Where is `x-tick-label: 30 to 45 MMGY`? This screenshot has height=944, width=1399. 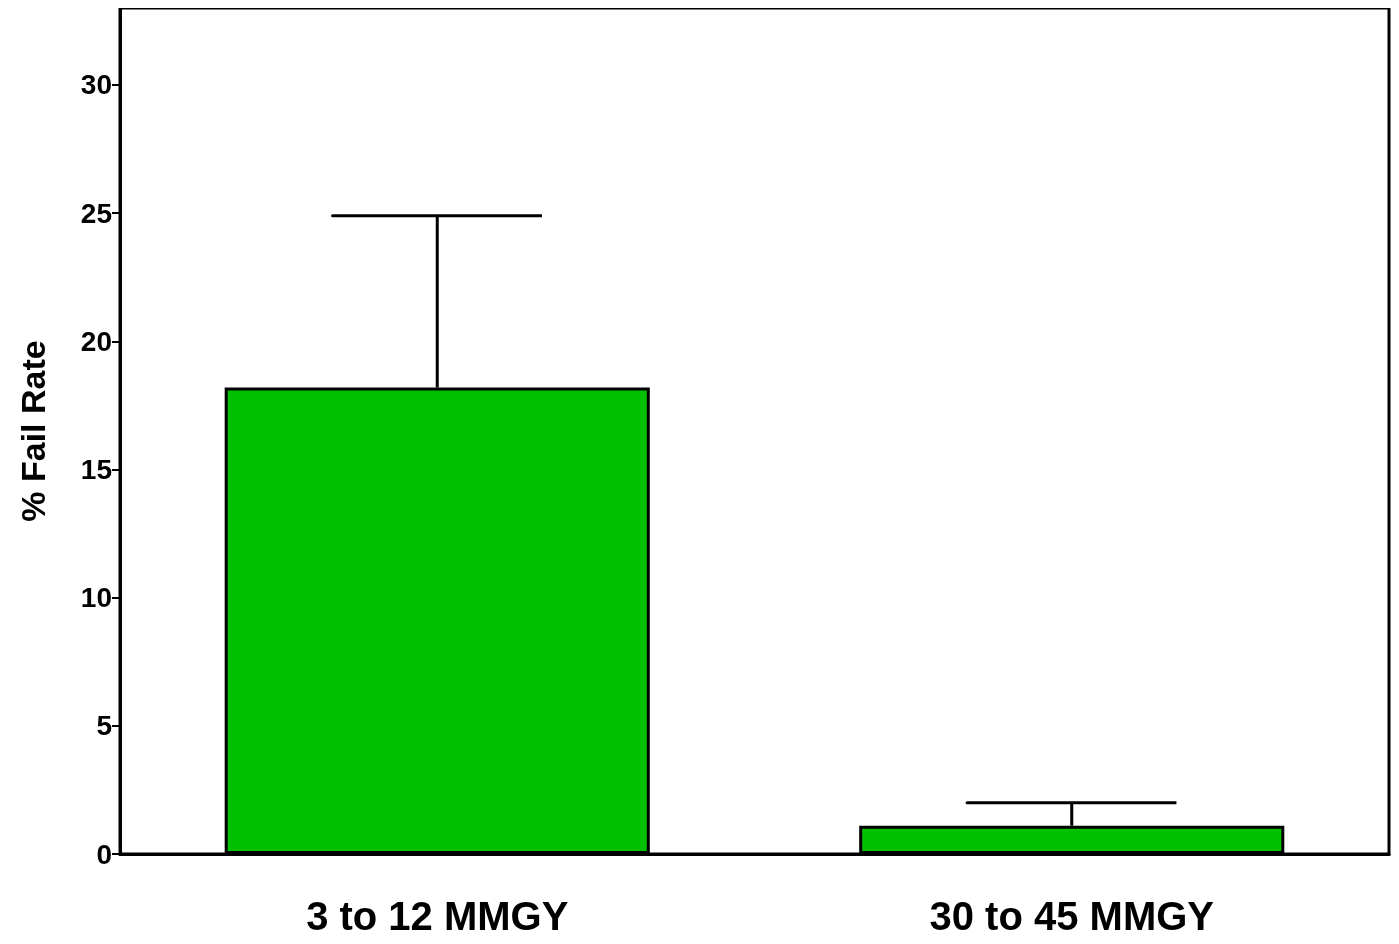
x-tick-label: 30 to 45 MMGY is located at coordinates (1072, 916).